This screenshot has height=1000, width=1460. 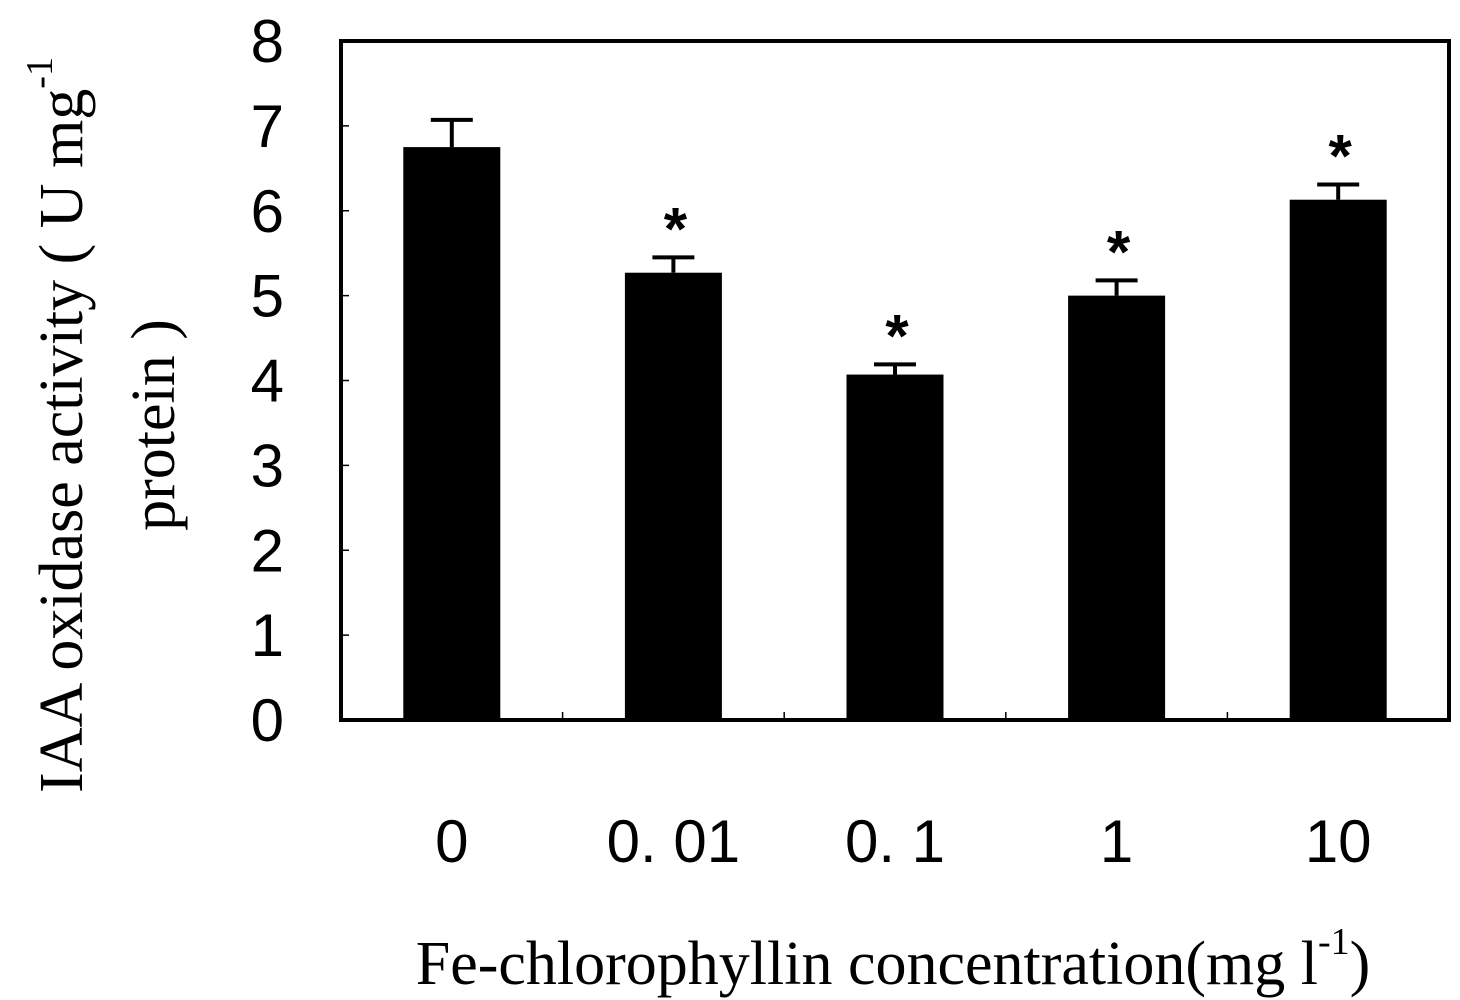 I want to click on y-tick-label: 6, so click(x=267, y=211).